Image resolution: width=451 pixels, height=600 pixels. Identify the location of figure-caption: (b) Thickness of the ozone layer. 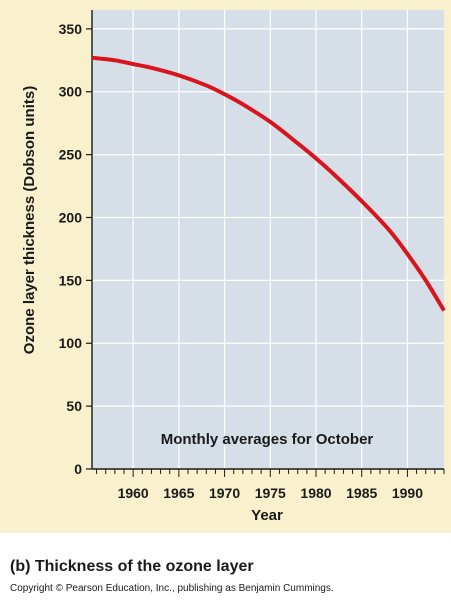
(132, 566).